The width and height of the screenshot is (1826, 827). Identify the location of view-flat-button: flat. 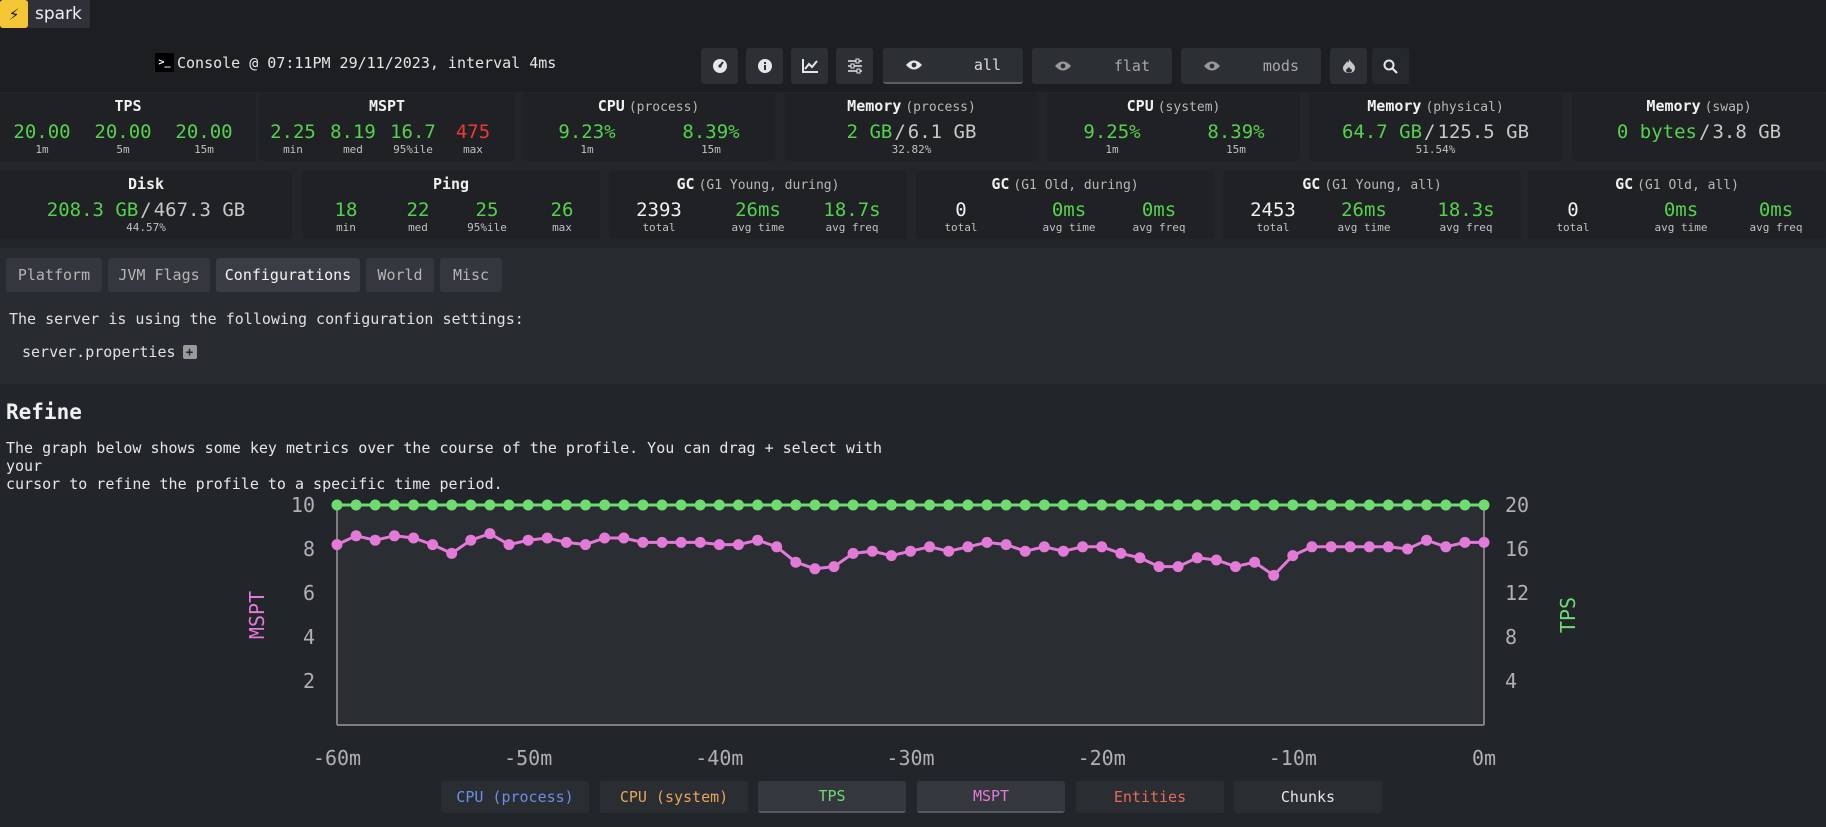
(1102, 66).